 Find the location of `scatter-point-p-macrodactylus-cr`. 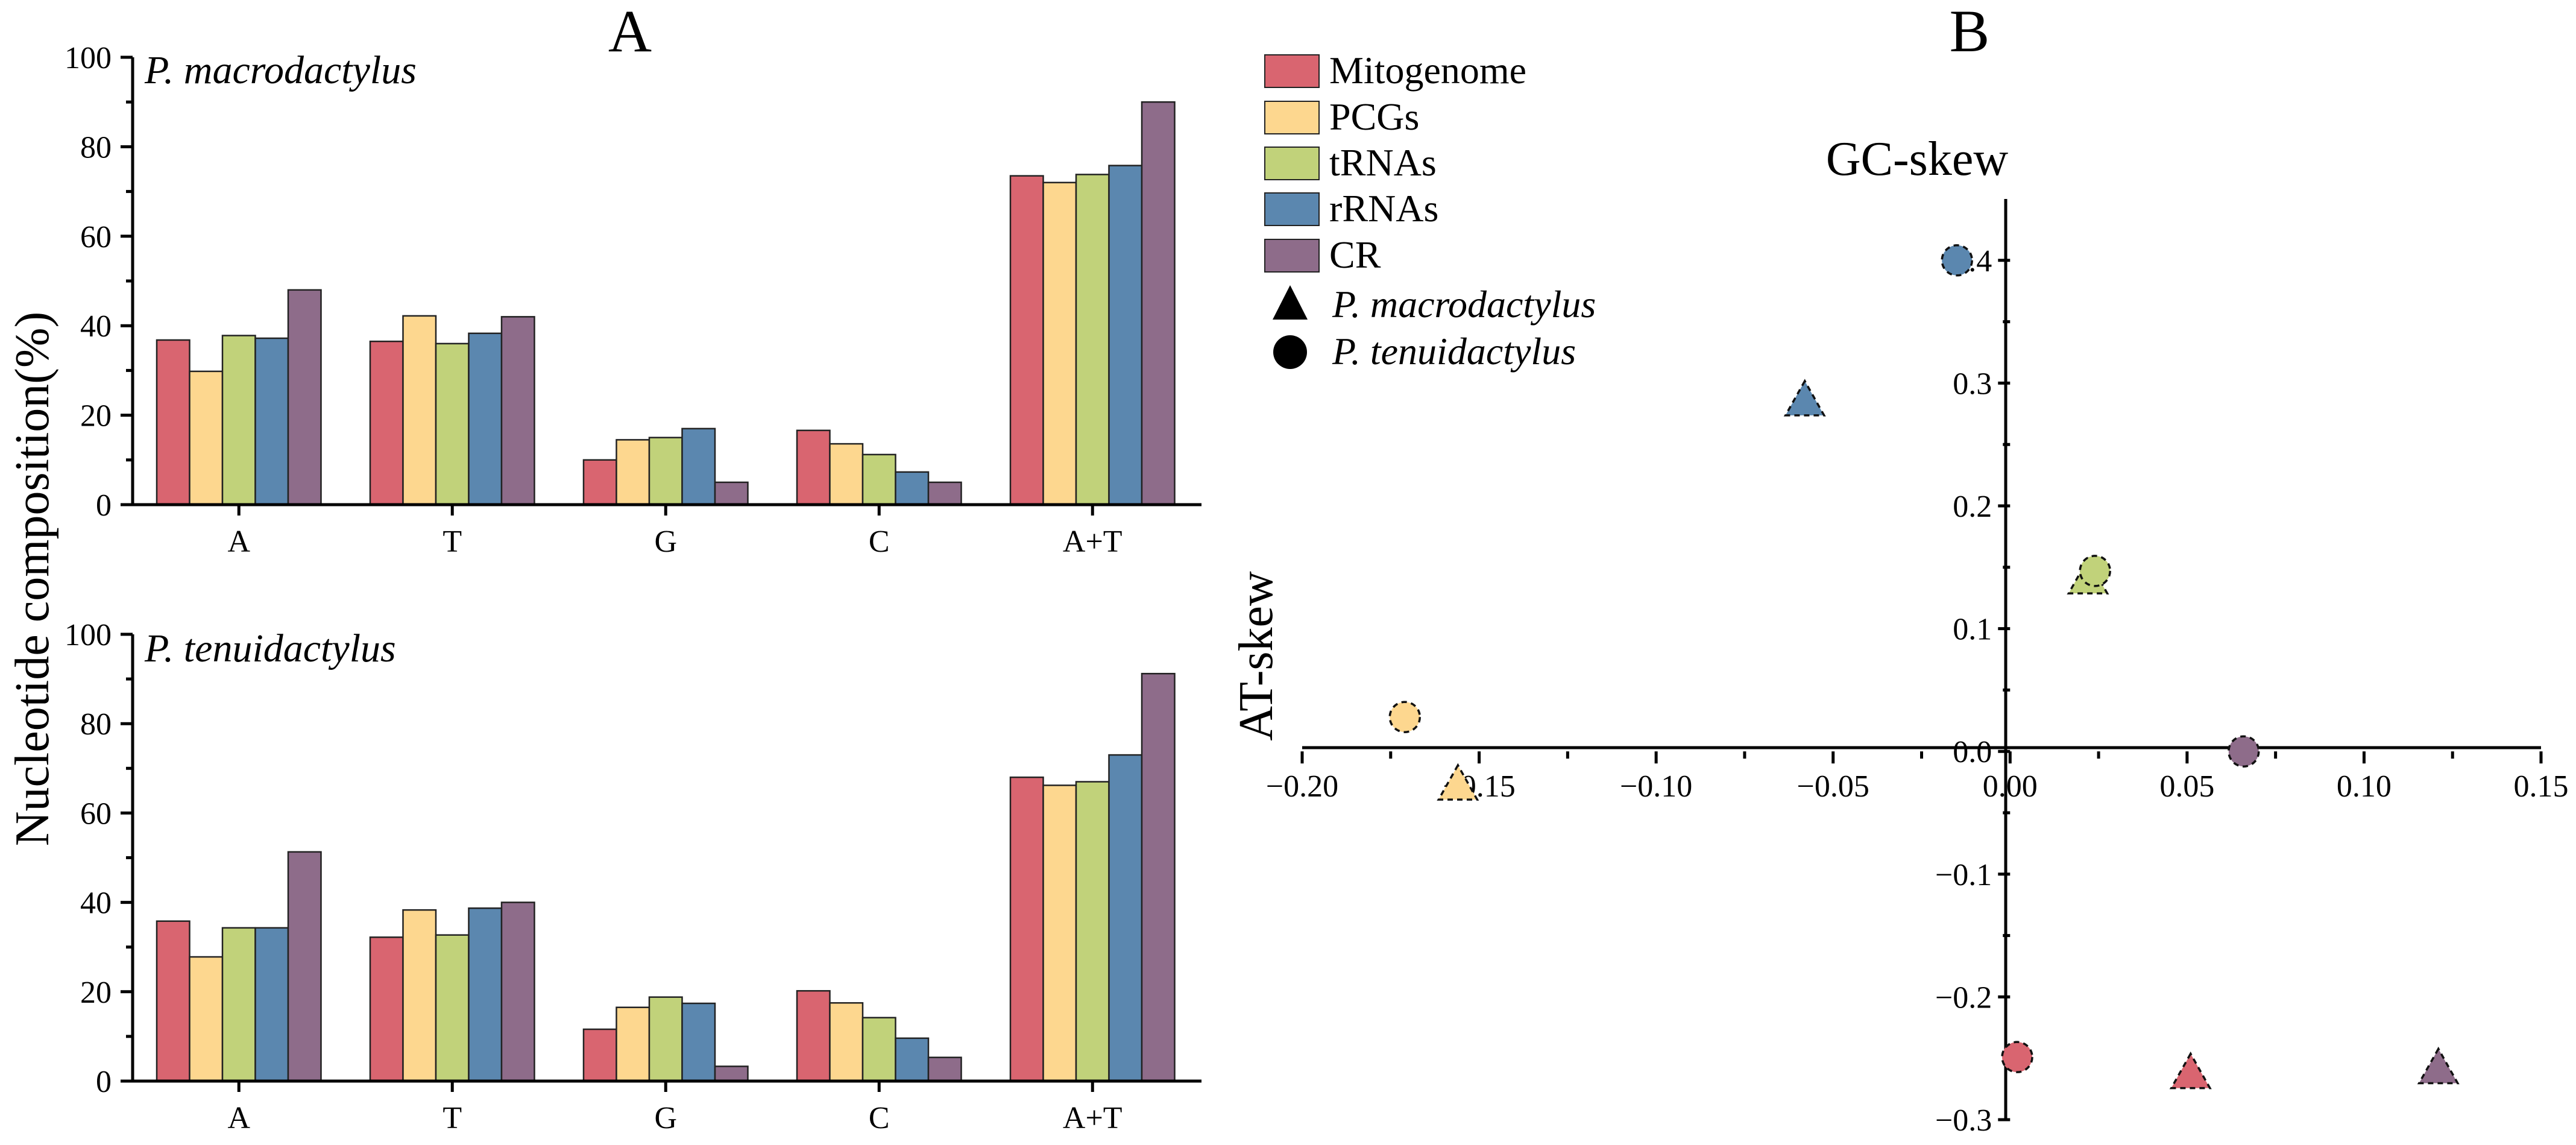

scatter-point-p-macrodactylus-cr is located at coordinates (2438, 1065).